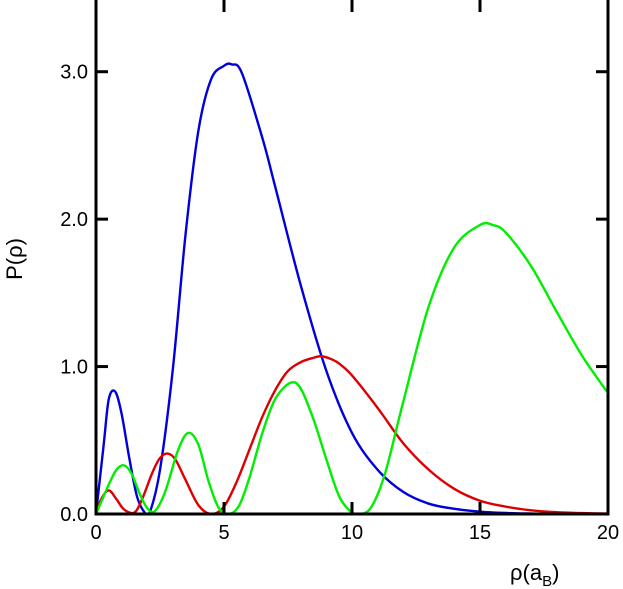 This screenshot has height=589, width=623. I want to click on x-axis-label-subscript: B, so click(547, 581).